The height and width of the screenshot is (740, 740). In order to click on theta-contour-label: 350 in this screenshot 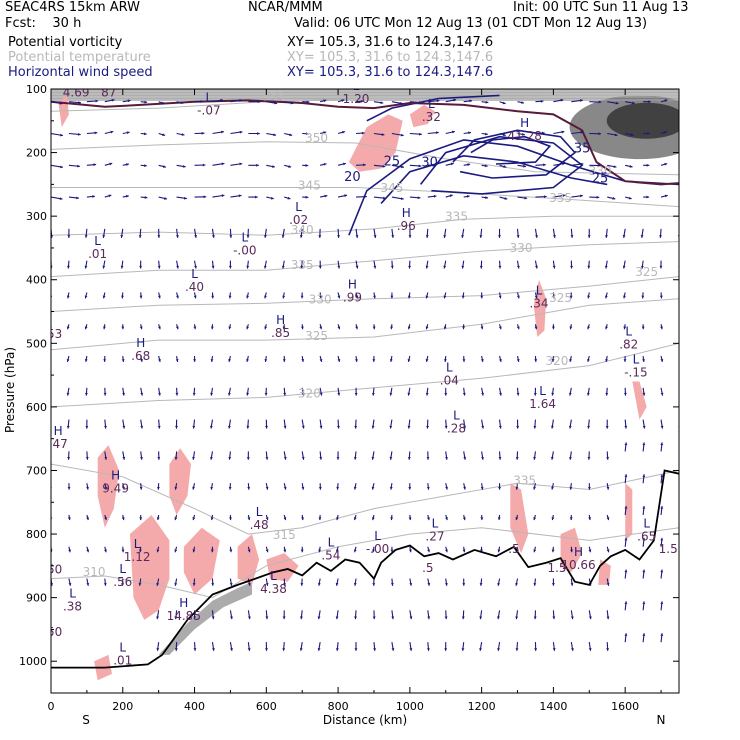, I will do `click(316, 138)`.